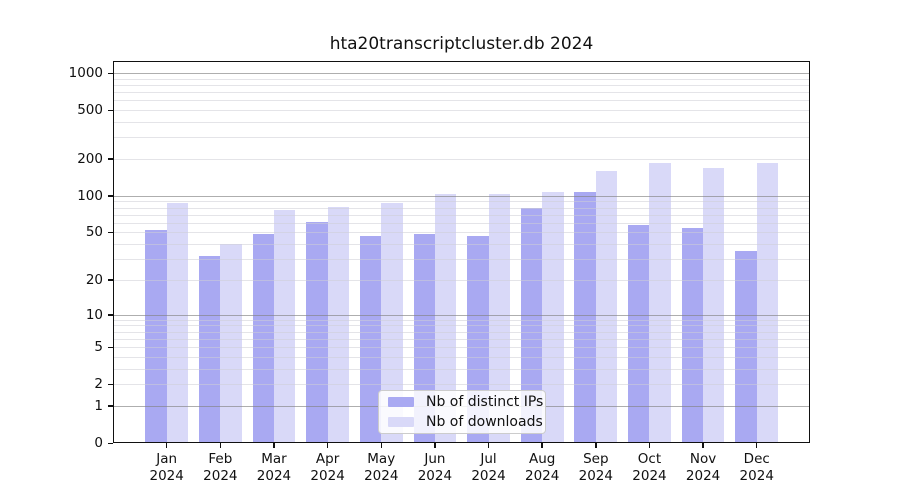 The width and height of the screenshot is (900, 500). Describe the element at coordinates (445, 318) in the screenshot. I see `bar-downloads-jun` at that location.